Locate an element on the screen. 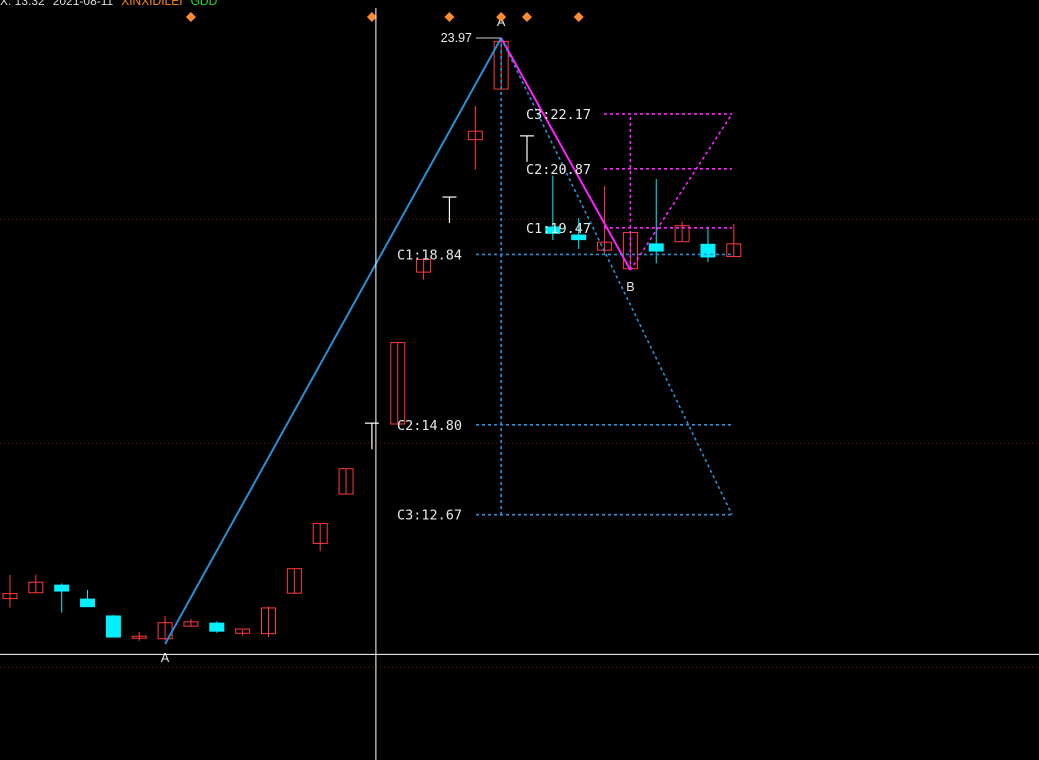 This screenshot has height=760, width=1039. level-label-down: C1:18.84 is located at coordinates (429, 255).